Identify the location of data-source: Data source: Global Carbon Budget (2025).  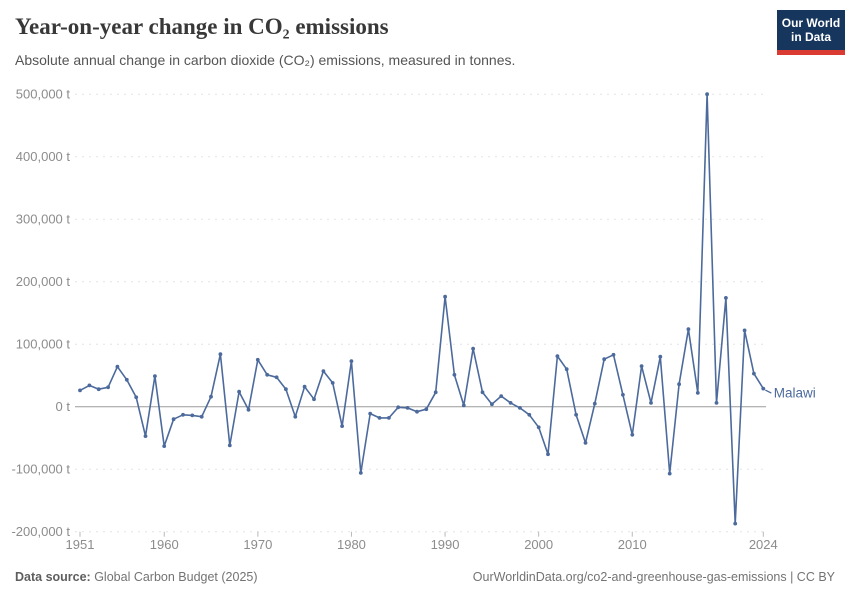
(136, 577).